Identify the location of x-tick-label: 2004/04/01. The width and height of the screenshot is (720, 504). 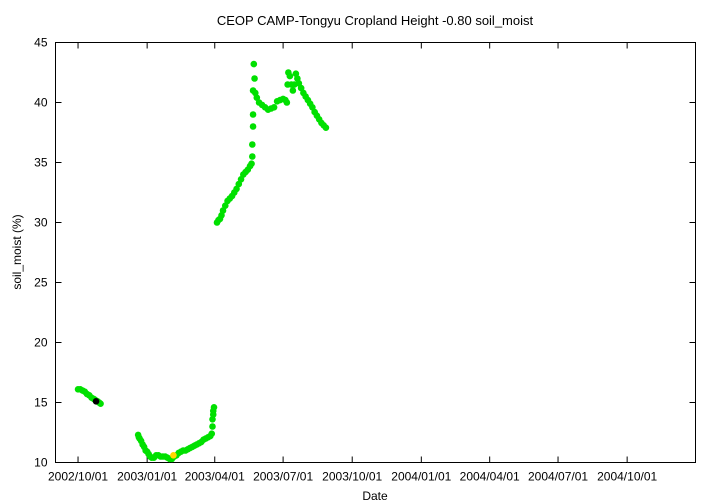
(490, 477).